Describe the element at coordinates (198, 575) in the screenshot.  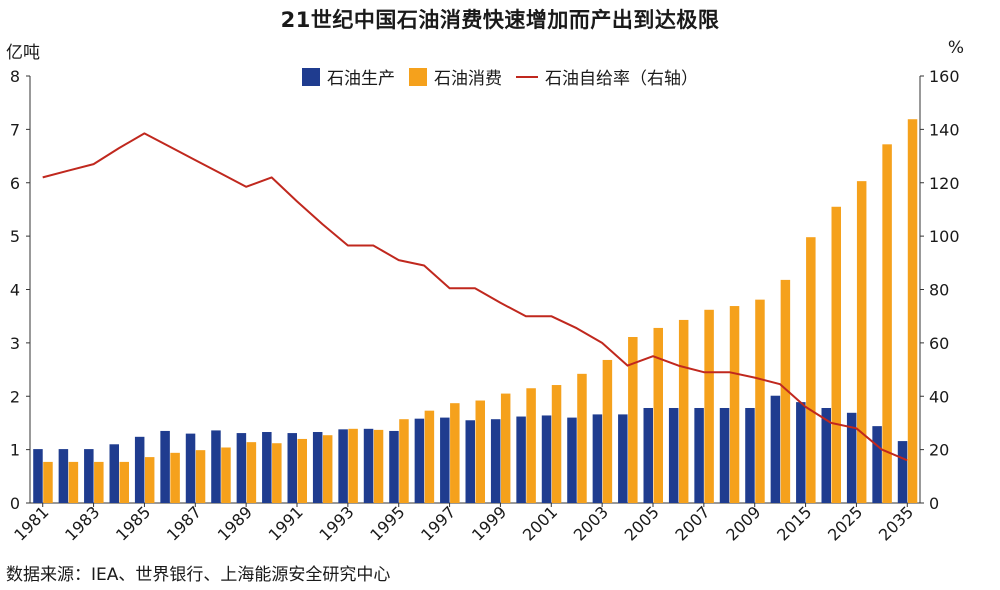
I see `chart-source-note: 数据来源：IEA、世界银行、上海能源安全研究中心` at that location.